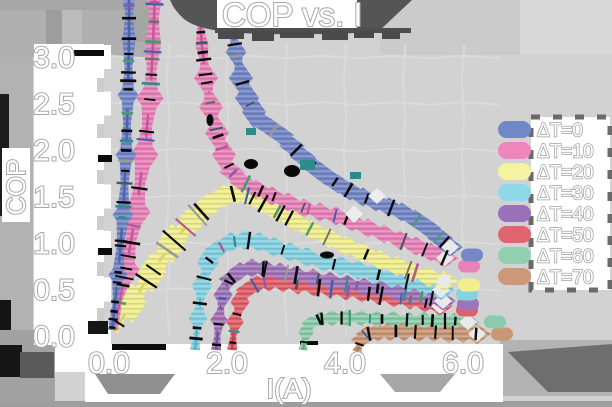 The width and height of the screenshot is (612, 407). I want to click on svg-text: 1.5, so click(54, 197).